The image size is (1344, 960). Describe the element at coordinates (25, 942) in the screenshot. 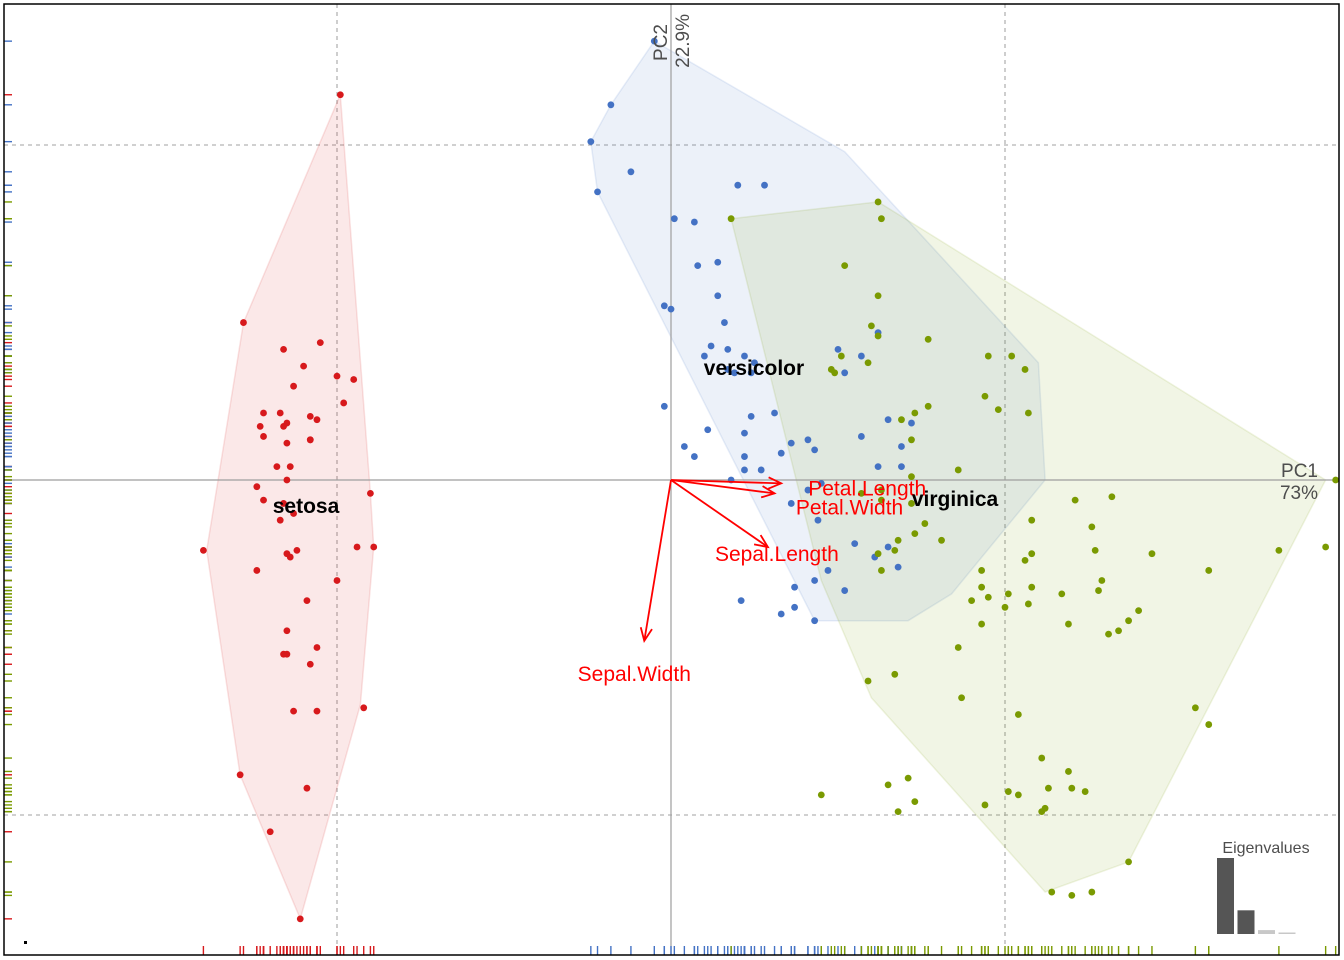

I see `corner-dot` at that location.